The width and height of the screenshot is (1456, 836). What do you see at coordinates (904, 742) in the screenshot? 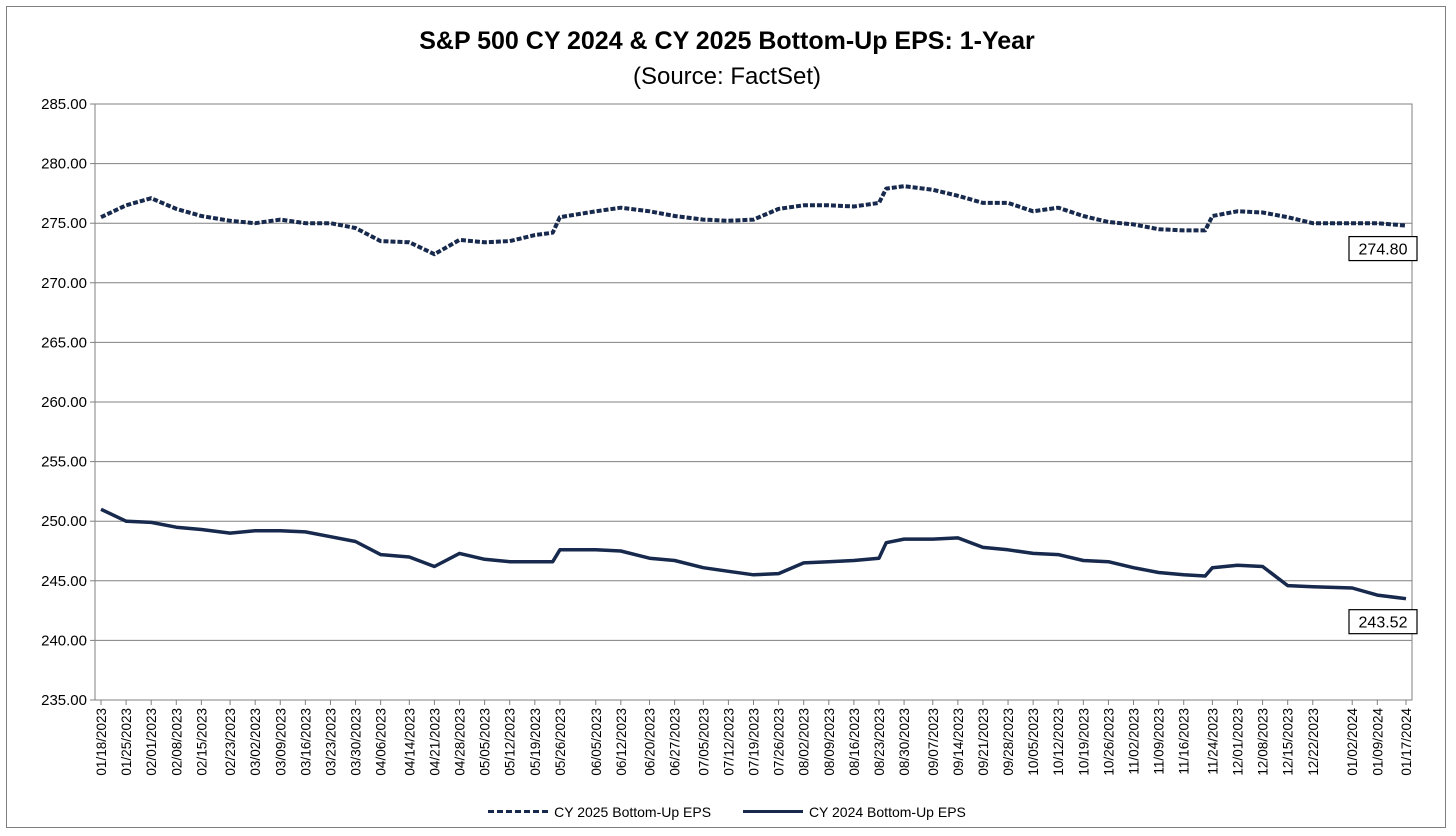
I see `x-tick-label: 08/30/2023` at bounding box center [904, 742].